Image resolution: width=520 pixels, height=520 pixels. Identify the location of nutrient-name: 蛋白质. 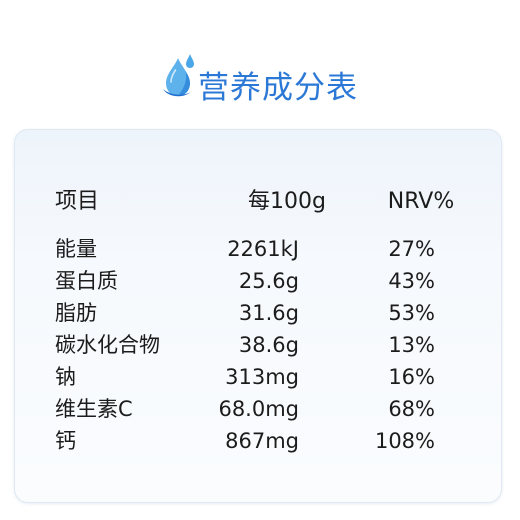
(86, 281).